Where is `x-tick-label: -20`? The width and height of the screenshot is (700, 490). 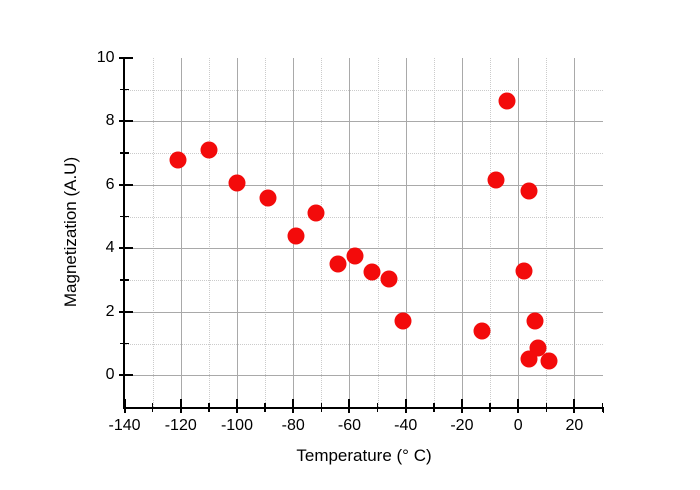
x-tick-label: -20 is located at coordinates (462, 425).